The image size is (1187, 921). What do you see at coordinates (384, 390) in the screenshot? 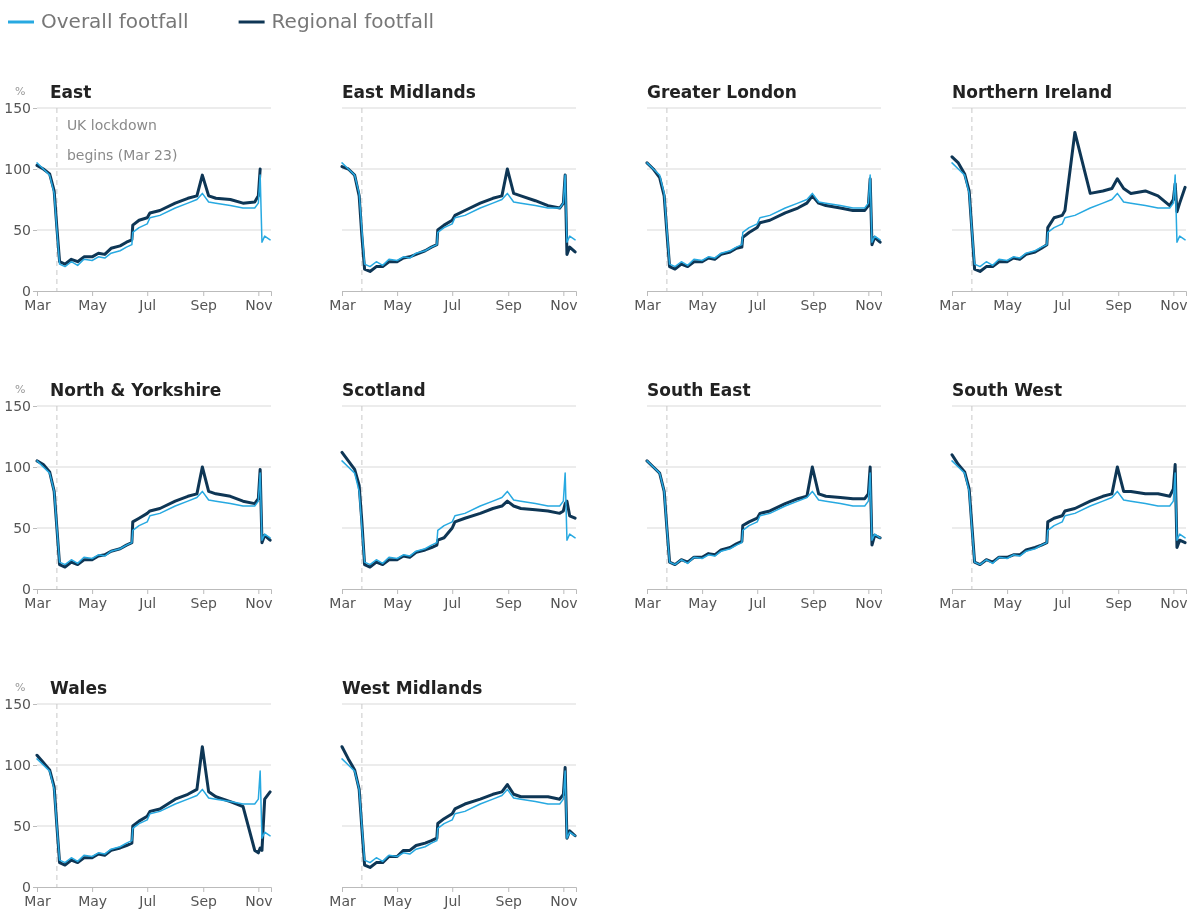
I see `chart-title: Scotland` at bounding box center [384, 390].